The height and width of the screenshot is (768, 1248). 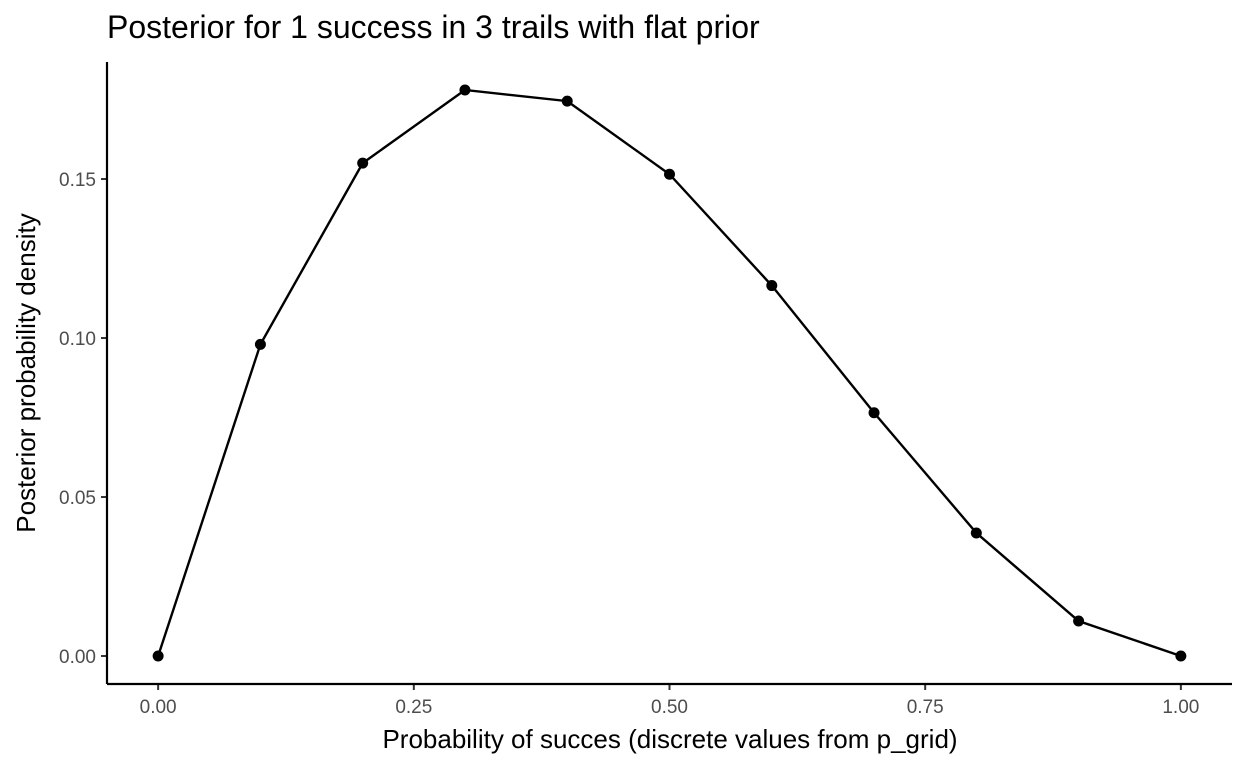 What do you see at coordinates (26, 372) in the screenshot?
I see `y-axis-title: Posterior probability density` at bounding box center [26, 372].